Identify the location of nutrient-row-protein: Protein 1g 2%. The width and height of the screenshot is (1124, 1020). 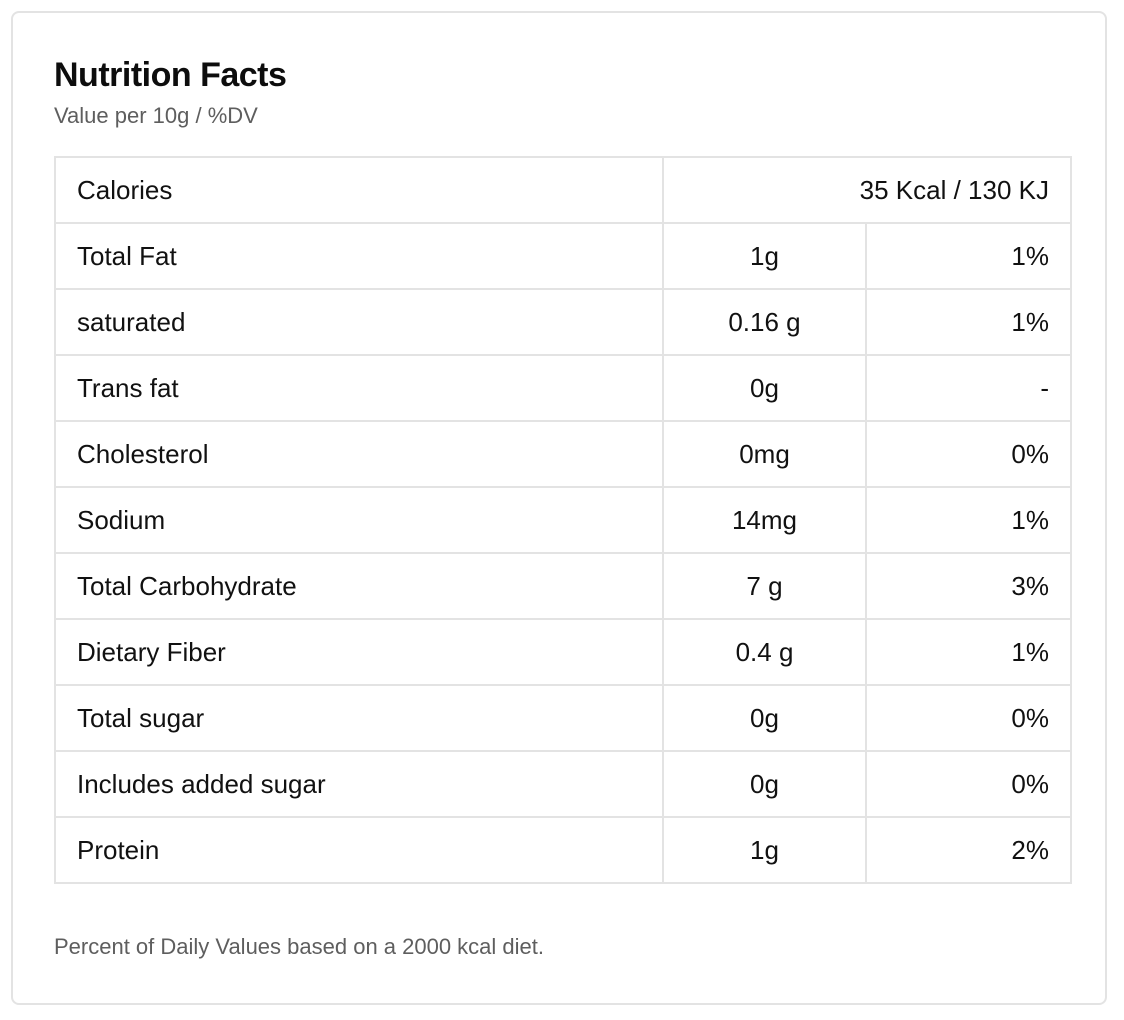
(563, 850).